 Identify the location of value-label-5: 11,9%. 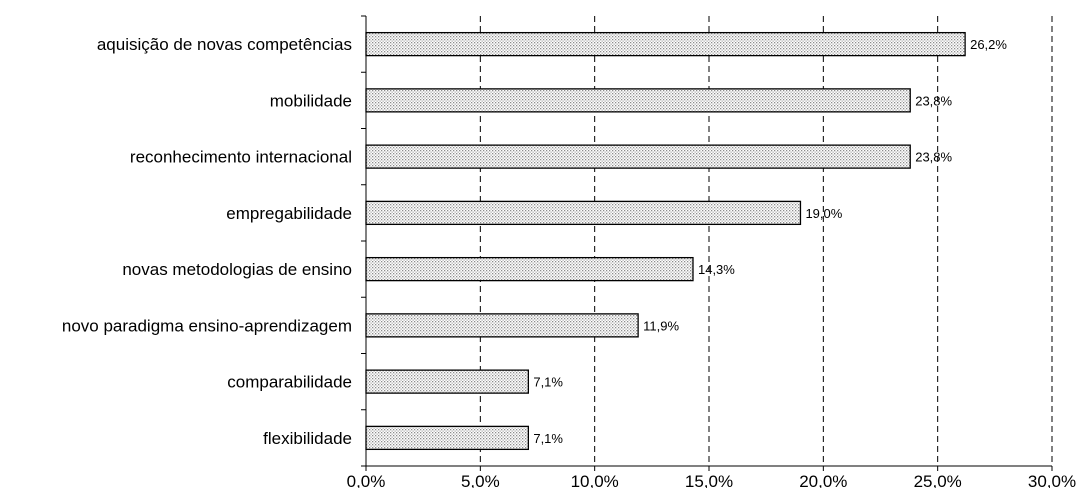
(661, 325).